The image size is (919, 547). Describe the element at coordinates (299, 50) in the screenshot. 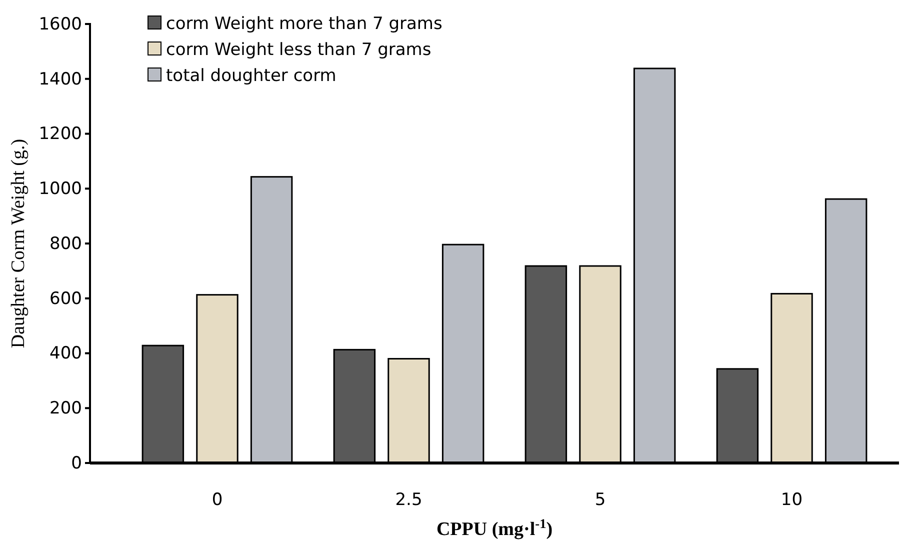

I see `legend-label: corm Weight less than 7 grams` at that location.